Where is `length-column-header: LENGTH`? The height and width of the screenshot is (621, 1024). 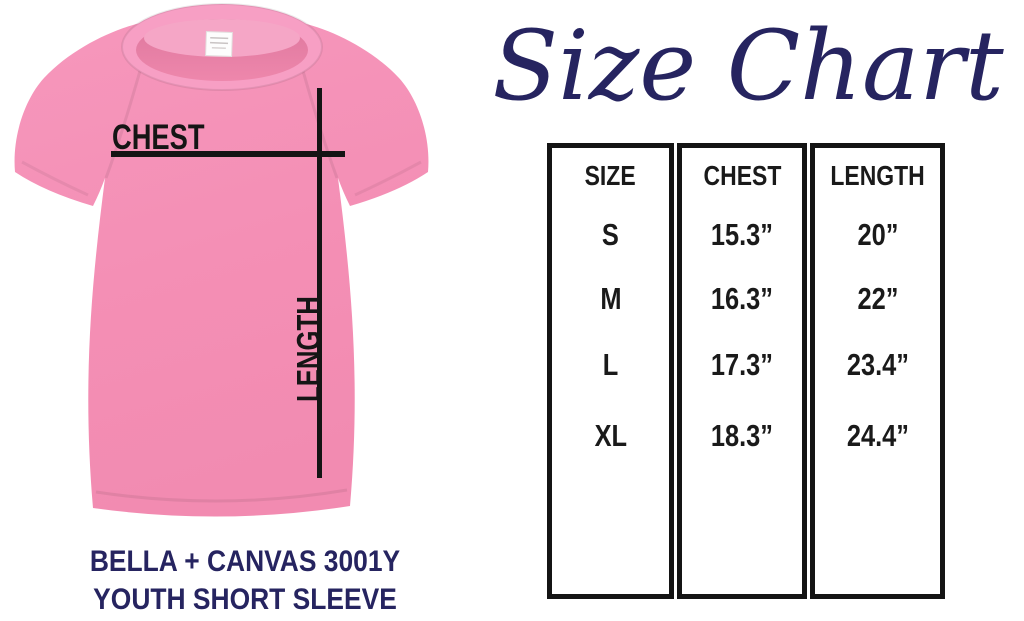
length-column-header: LENGTH is located at coordinates (877, 175).